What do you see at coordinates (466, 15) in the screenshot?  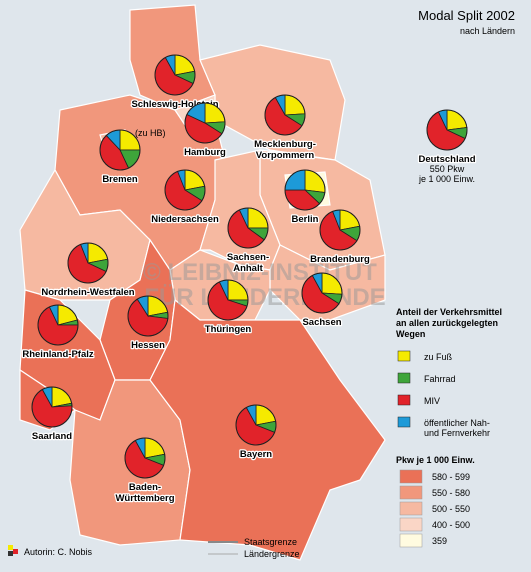 I see `title: Modal Split 2002` at bounding box center [466, 15].